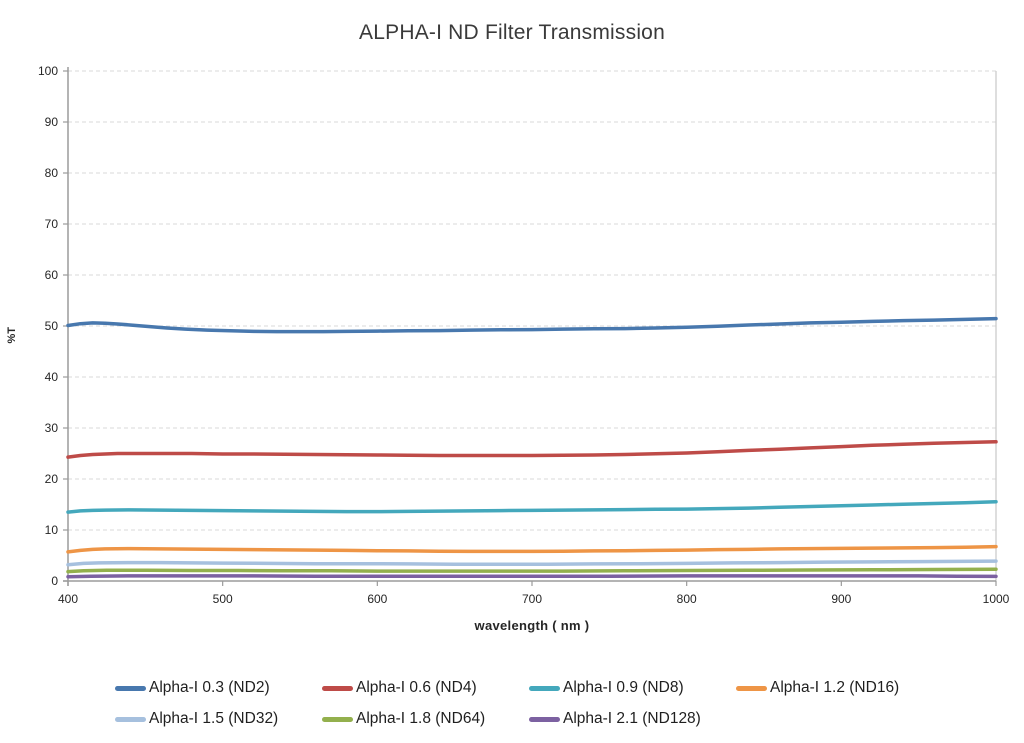  What do you see at coordinates (687, 599) in the screenshot?
I see `x-tick-label-800: 800` at bounding box center [687, 599].